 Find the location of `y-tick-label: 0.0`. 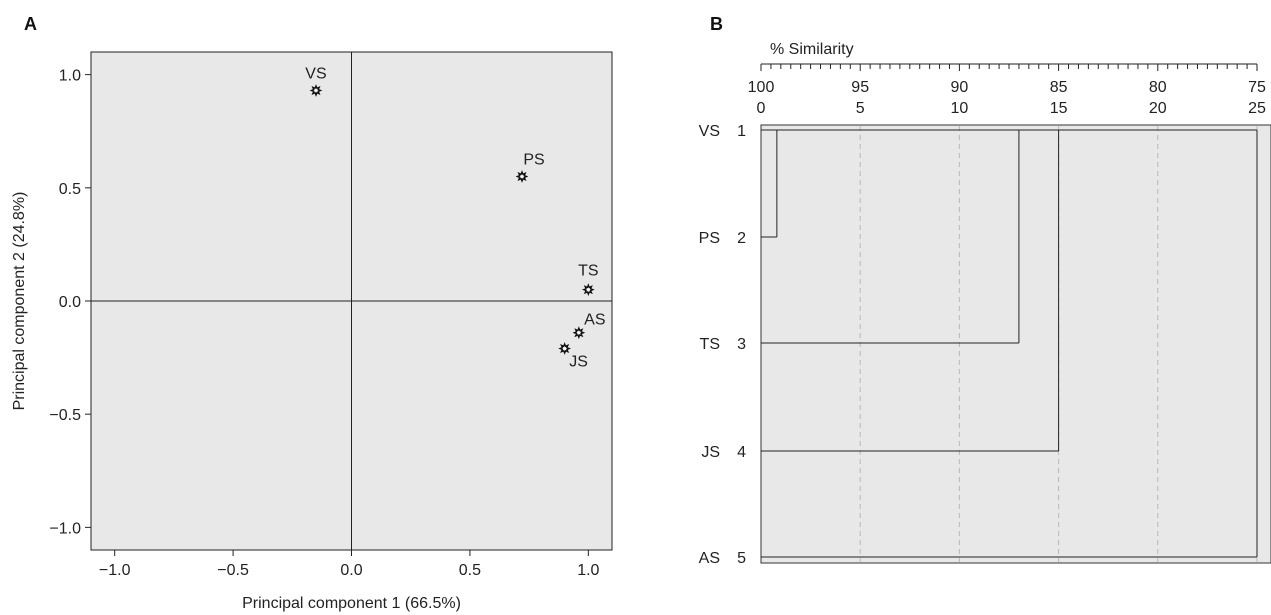

y-tick-label: 0.0 is located at coordinates (70, 302).